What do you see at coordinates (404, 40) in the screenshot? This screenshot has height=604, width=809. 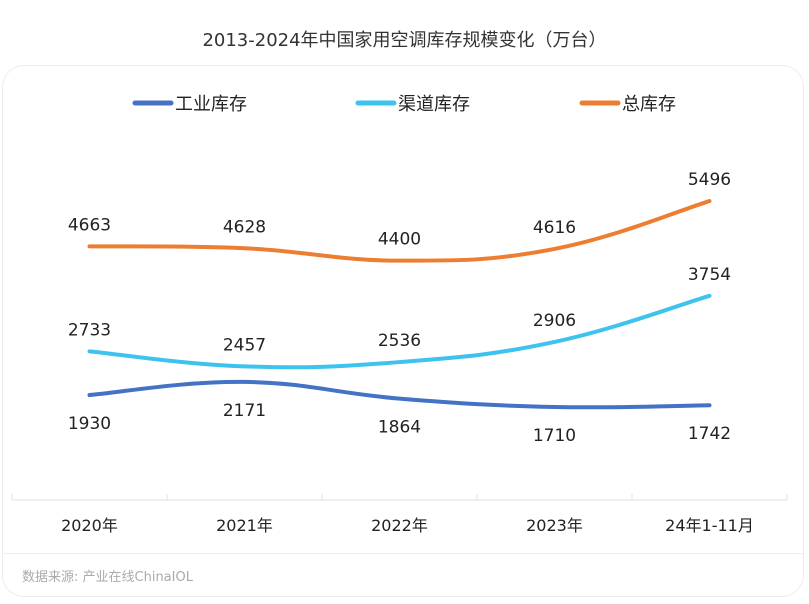 I see `chart-title: 2013-2024年中国家用空调库存规模变化（万台）` at bounding box center [404, 40].